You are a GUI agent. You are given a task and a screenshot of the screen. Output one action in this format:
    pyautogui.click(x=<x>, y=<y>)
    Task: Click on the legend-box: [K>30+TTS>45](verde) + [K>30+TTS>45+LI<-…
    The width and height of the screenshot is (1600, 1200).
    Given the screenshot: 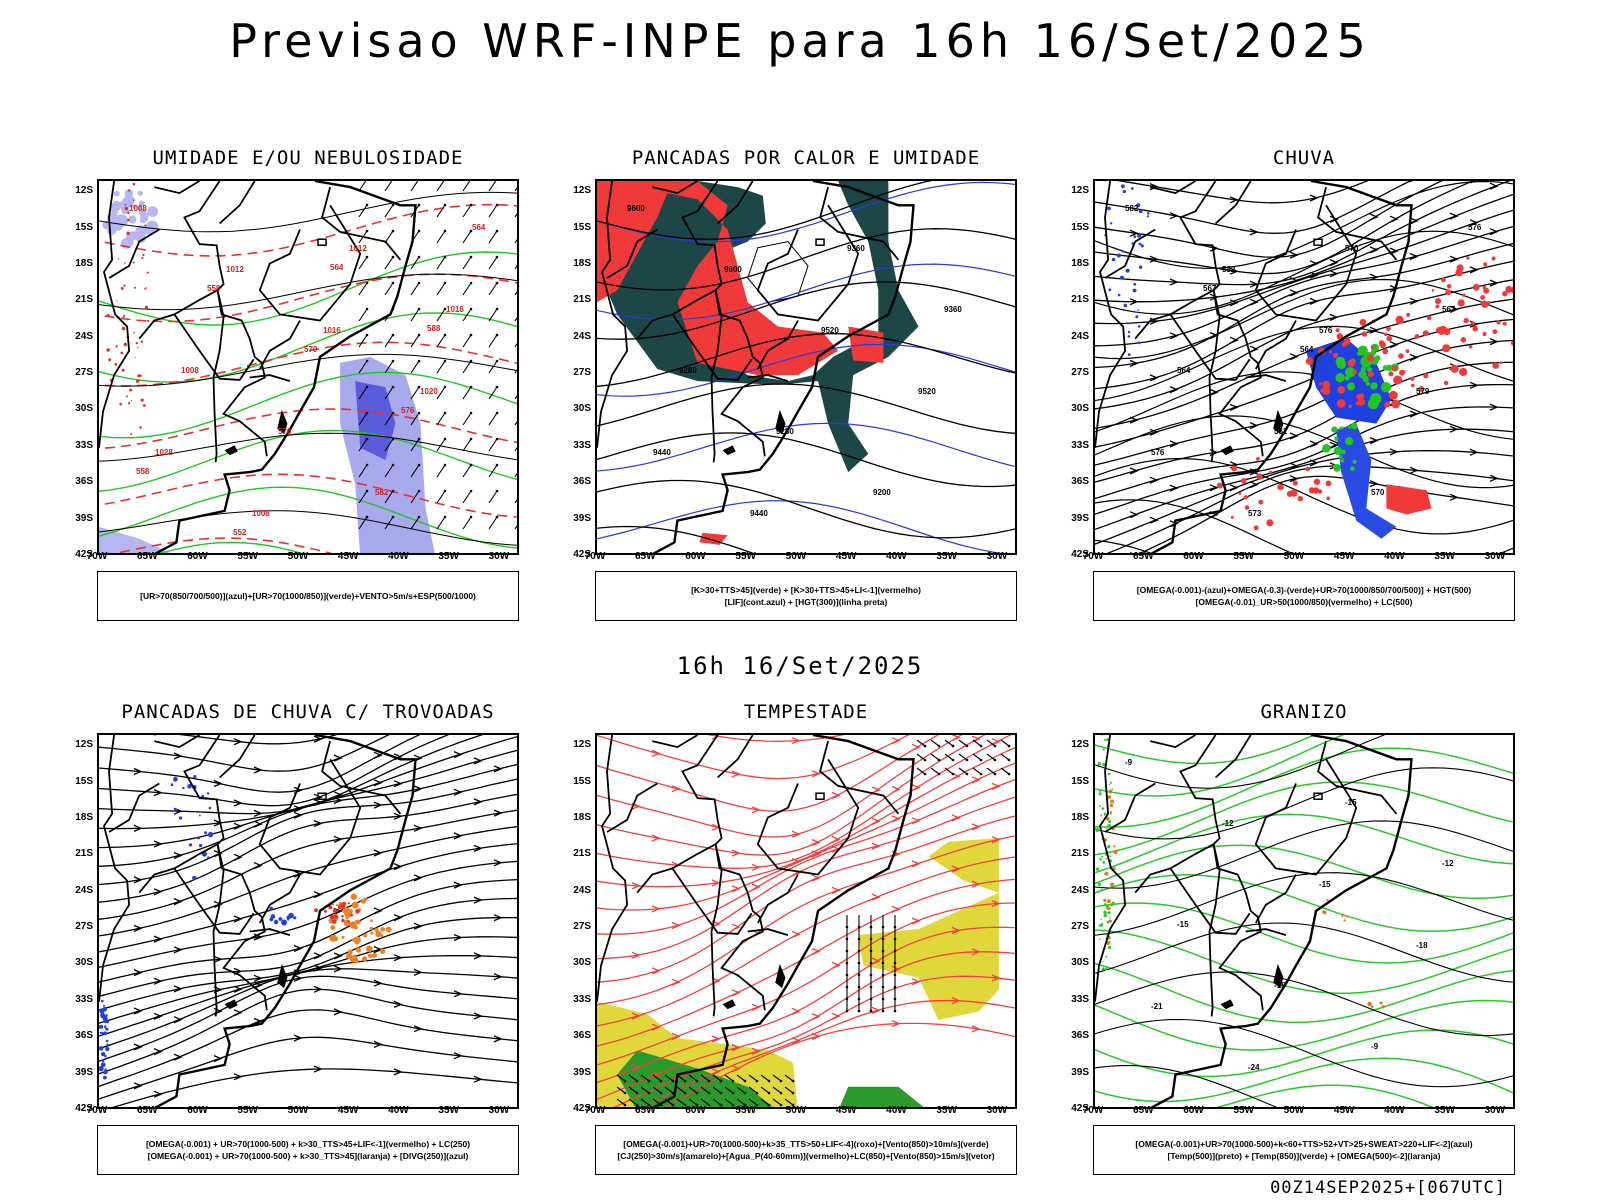 What is the action you would take?
    pyautogui.click(x=806, y=596)
    